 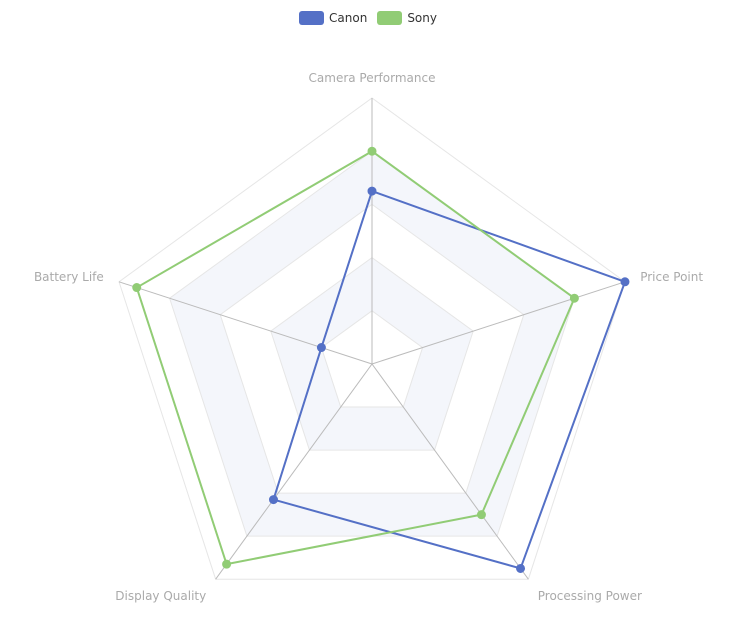 What do you see at coordinates (590, 596) in the screenshot?
I see `radar-axis-label-2: Processing Power` at bounding box center [590, 596].